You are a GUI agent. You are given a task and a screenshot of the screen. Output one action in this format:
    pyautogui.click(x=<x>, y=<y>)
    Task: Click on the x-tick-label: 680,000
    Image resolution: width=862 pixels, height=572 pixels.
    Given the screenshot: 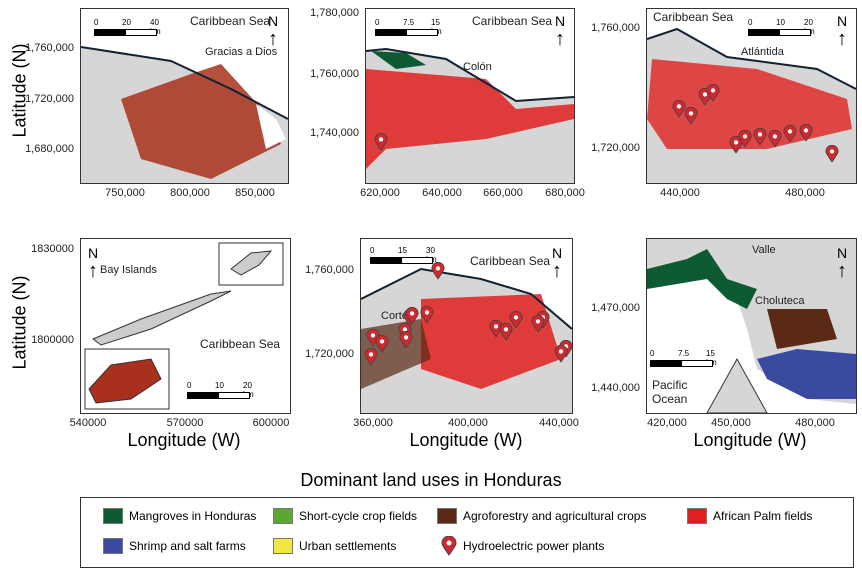 What is the action you would take?
    pyautogui.click(x=565, y=193)
    